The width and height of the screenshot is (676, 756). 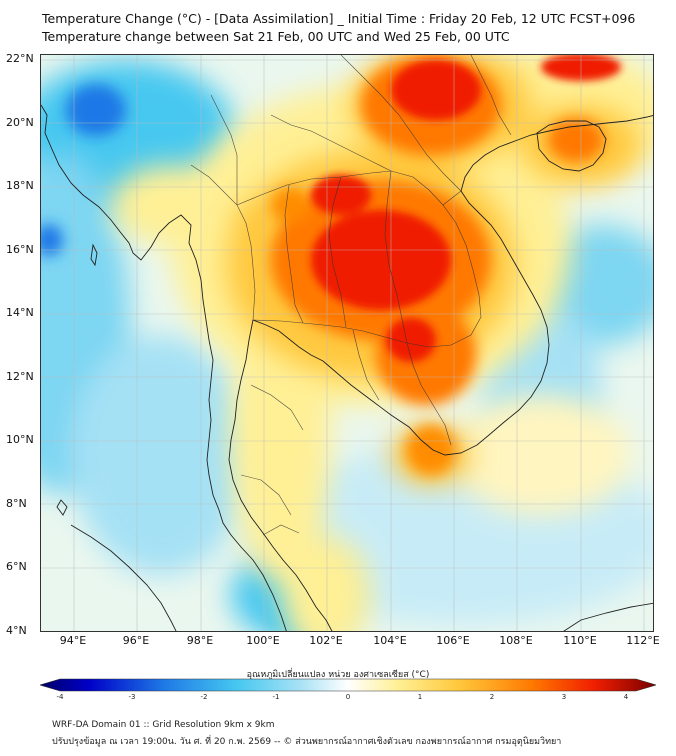 What do you see at coordinates (204, 697) in the screenshot?
I see `colorbar-tick: -2` at bounding box center [204, 697].